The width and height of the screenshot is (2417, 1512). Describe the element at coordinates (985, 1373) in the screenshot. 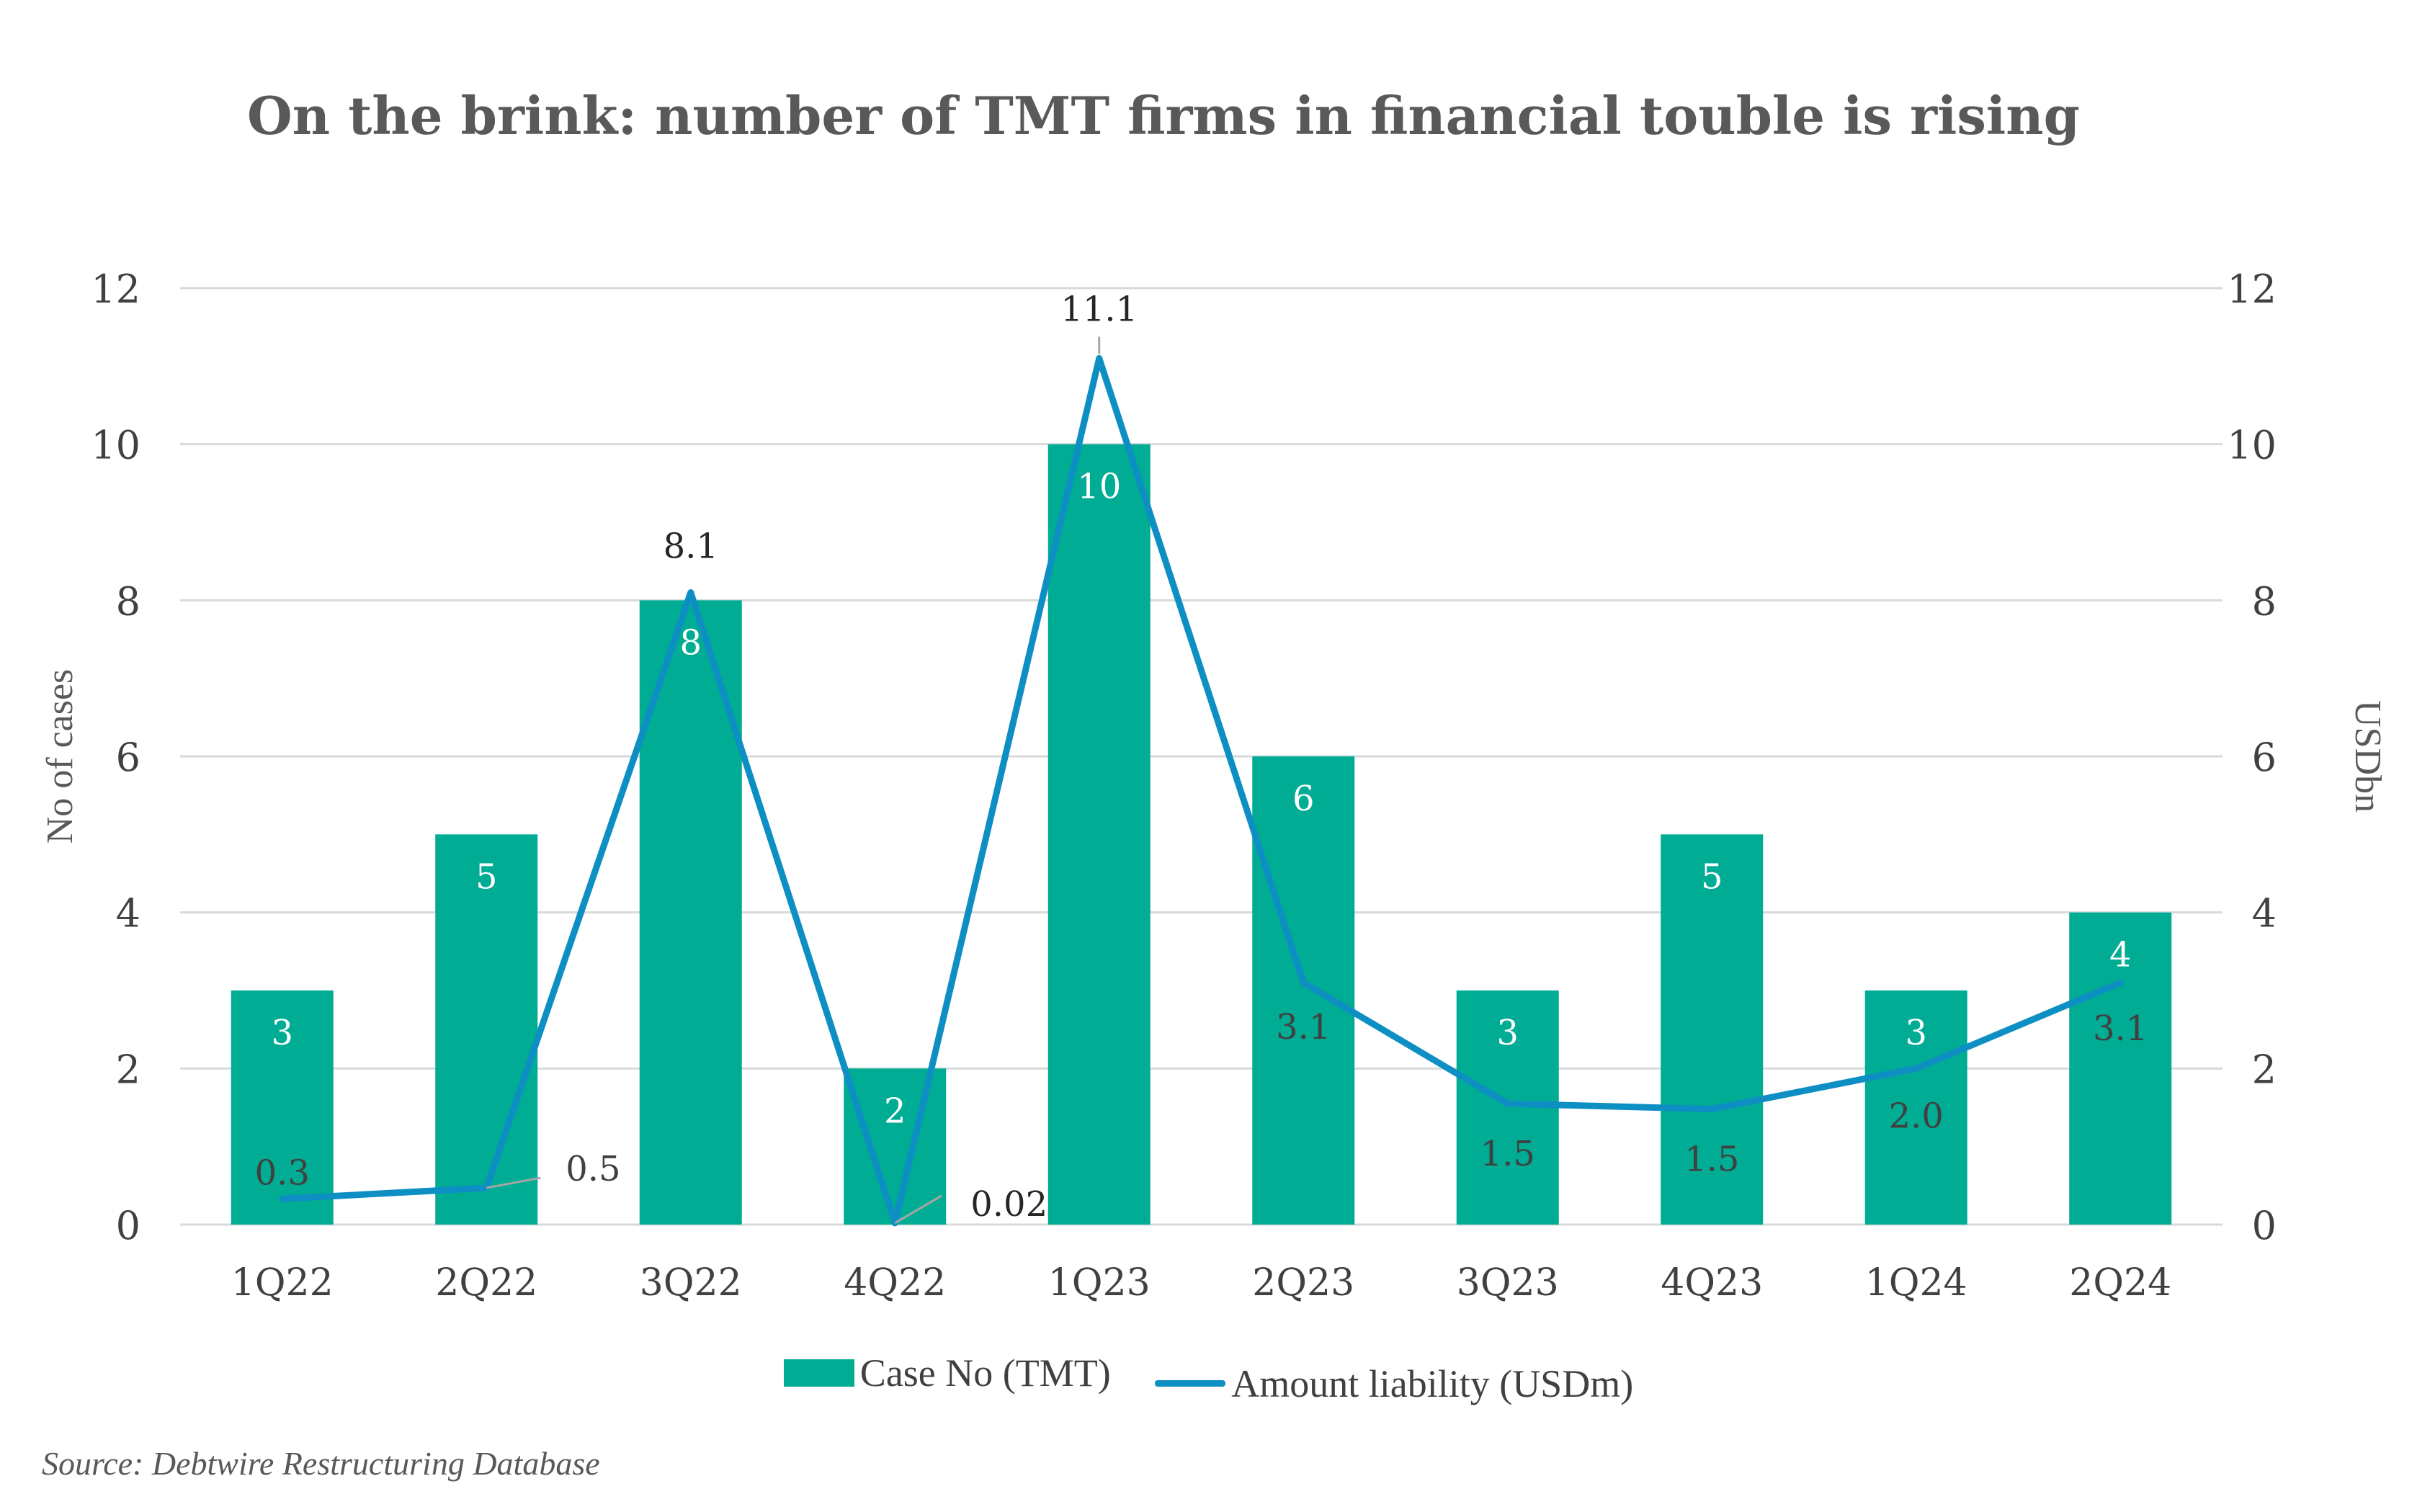

I see `legend-label-bar: Case No (TMT)` at that location.